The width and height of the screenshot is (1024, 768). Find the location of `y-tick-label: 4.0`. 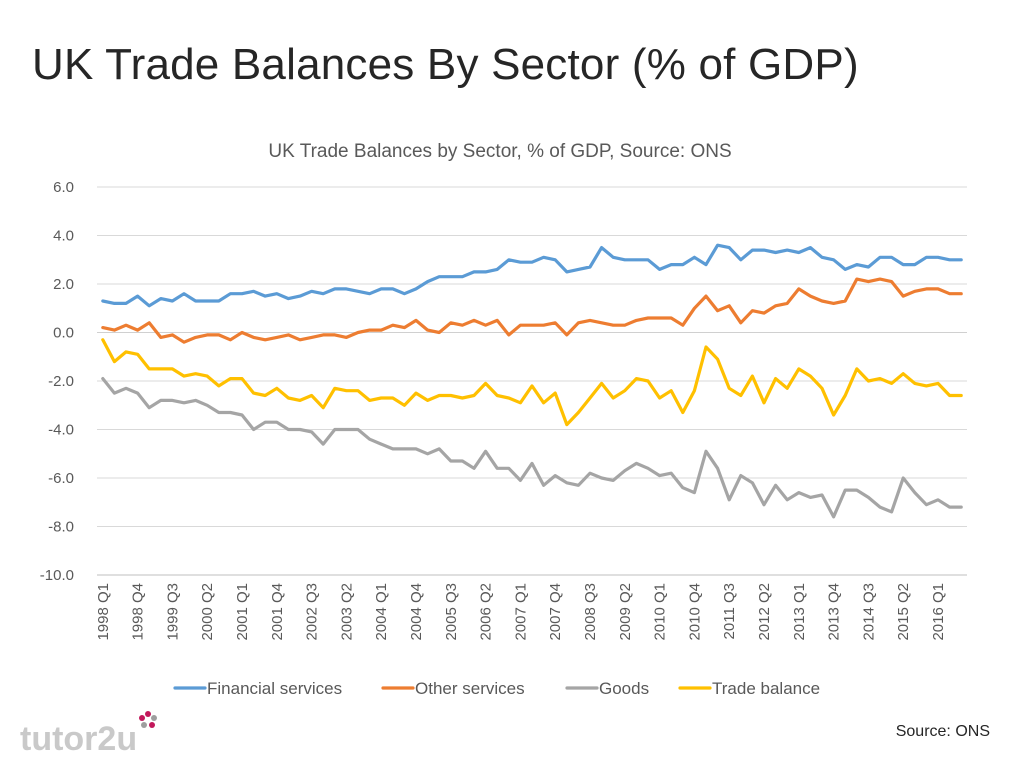

y-tick-label: 4.0 is located at coordinates (63, 236).